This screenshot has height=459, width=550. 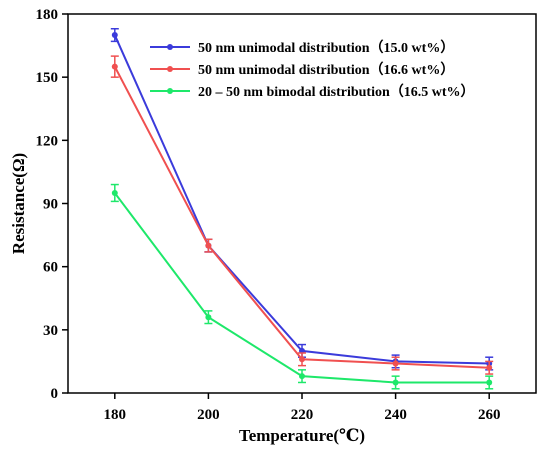 What do you see at coordinates (326, 70) in the screenshot?
I see `legend-label: 50 nm unimodal distribution（16.6 wt%）` at bounding box center [326, 70].